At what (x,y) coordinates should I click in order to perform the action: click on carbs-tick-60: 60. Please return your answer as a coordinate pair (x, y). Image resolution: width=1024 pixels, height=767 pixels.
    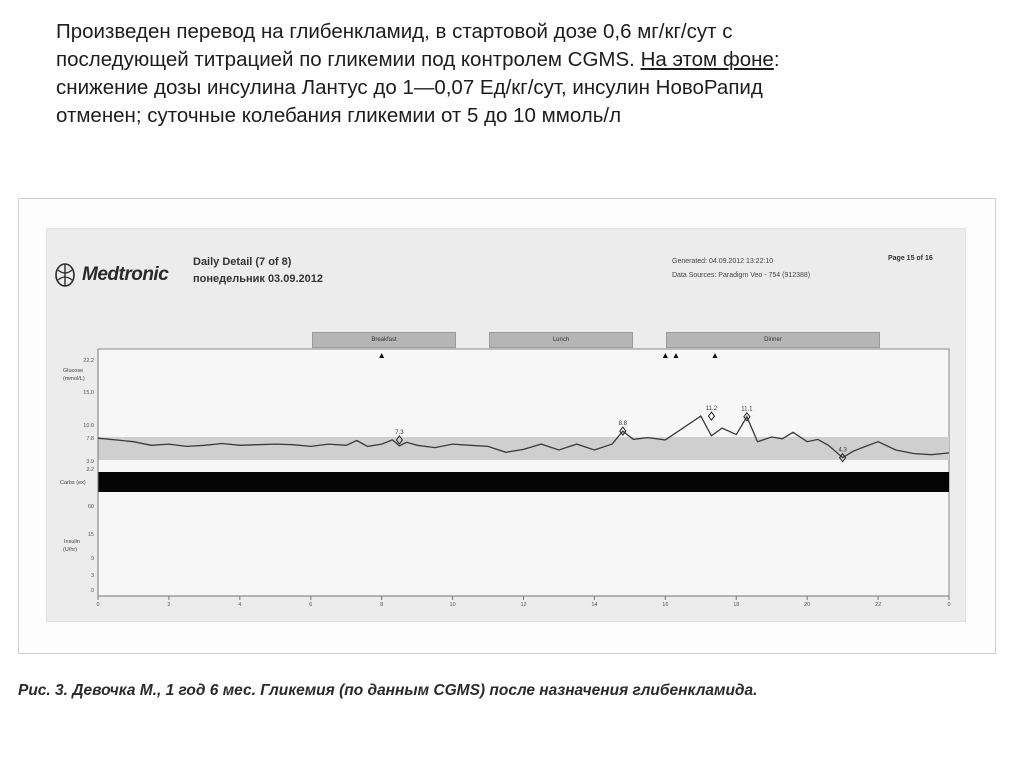
    Looking at the image, I should click on (91, 507).